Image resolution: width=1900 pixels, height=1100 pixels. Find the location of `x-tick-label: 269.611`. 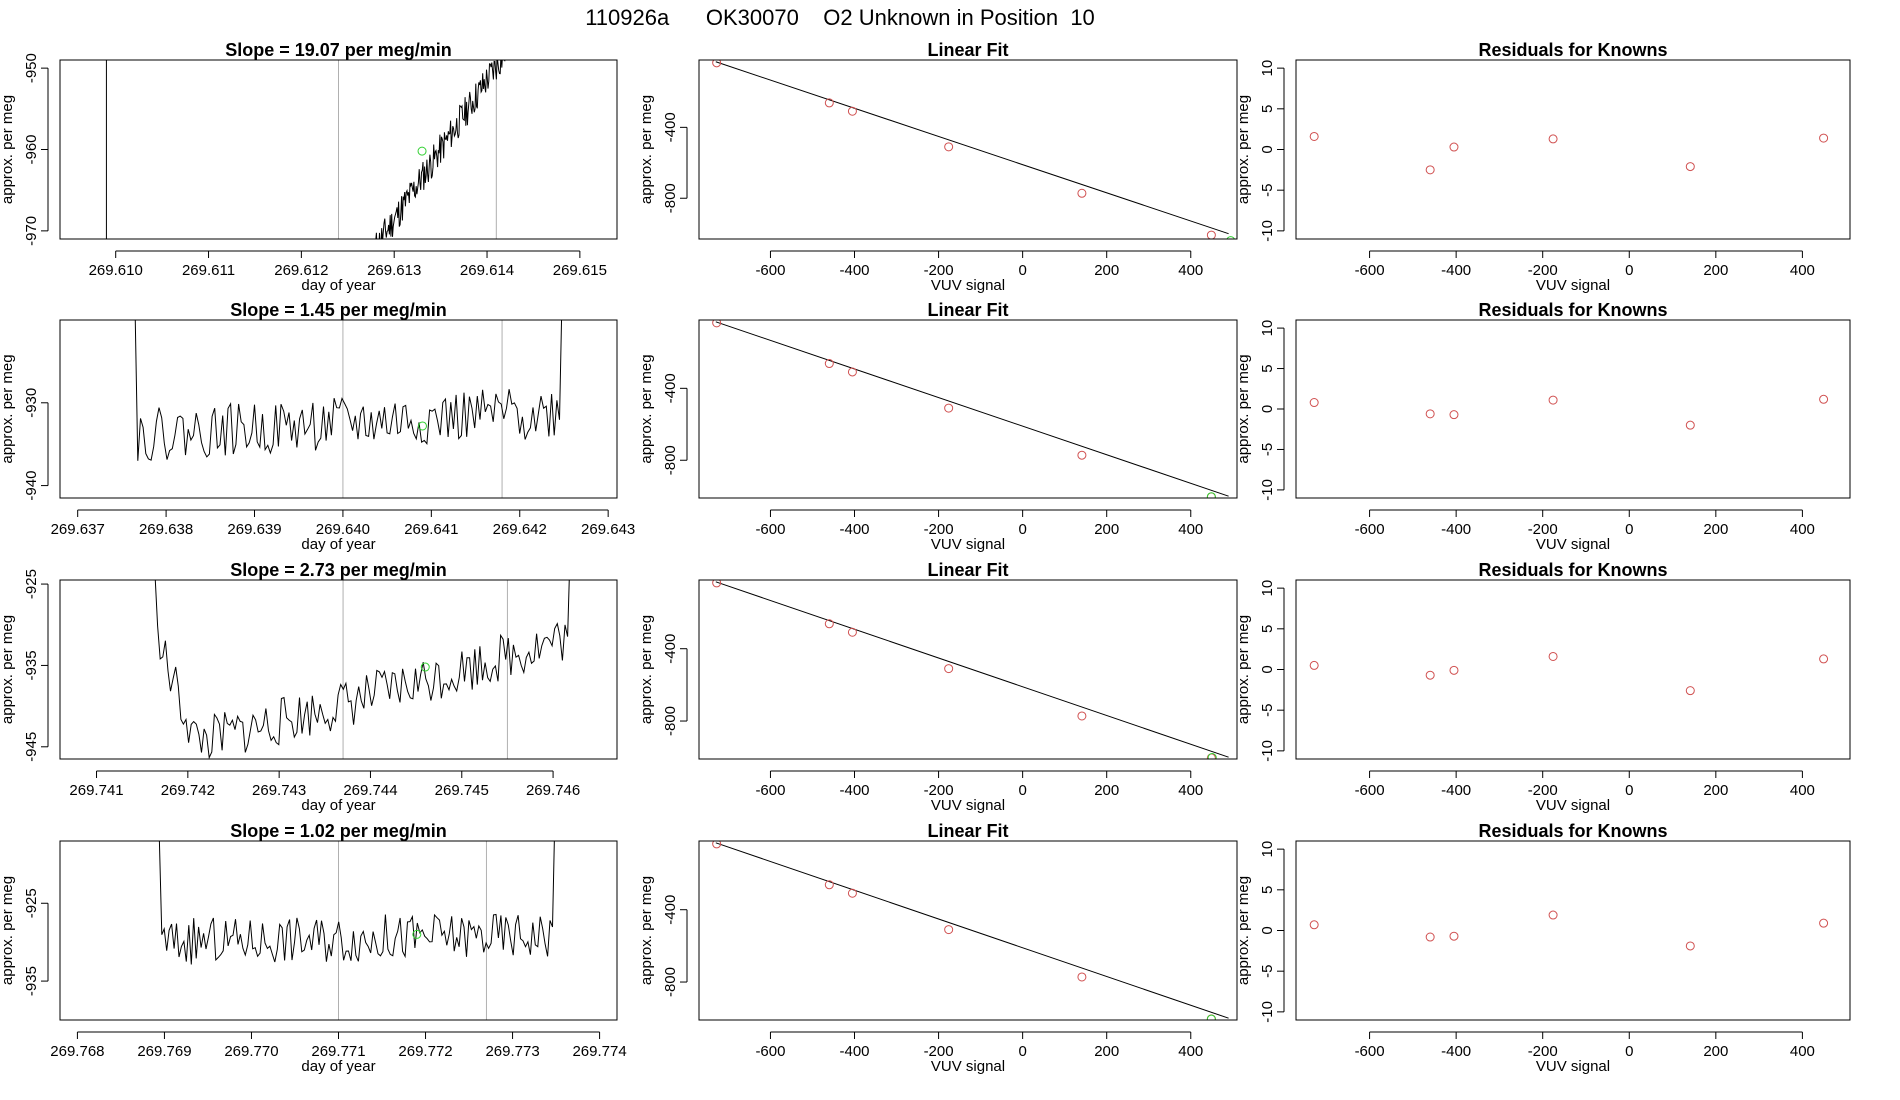

x-tick-label: 269.611 is located at coordinates (208, 270).